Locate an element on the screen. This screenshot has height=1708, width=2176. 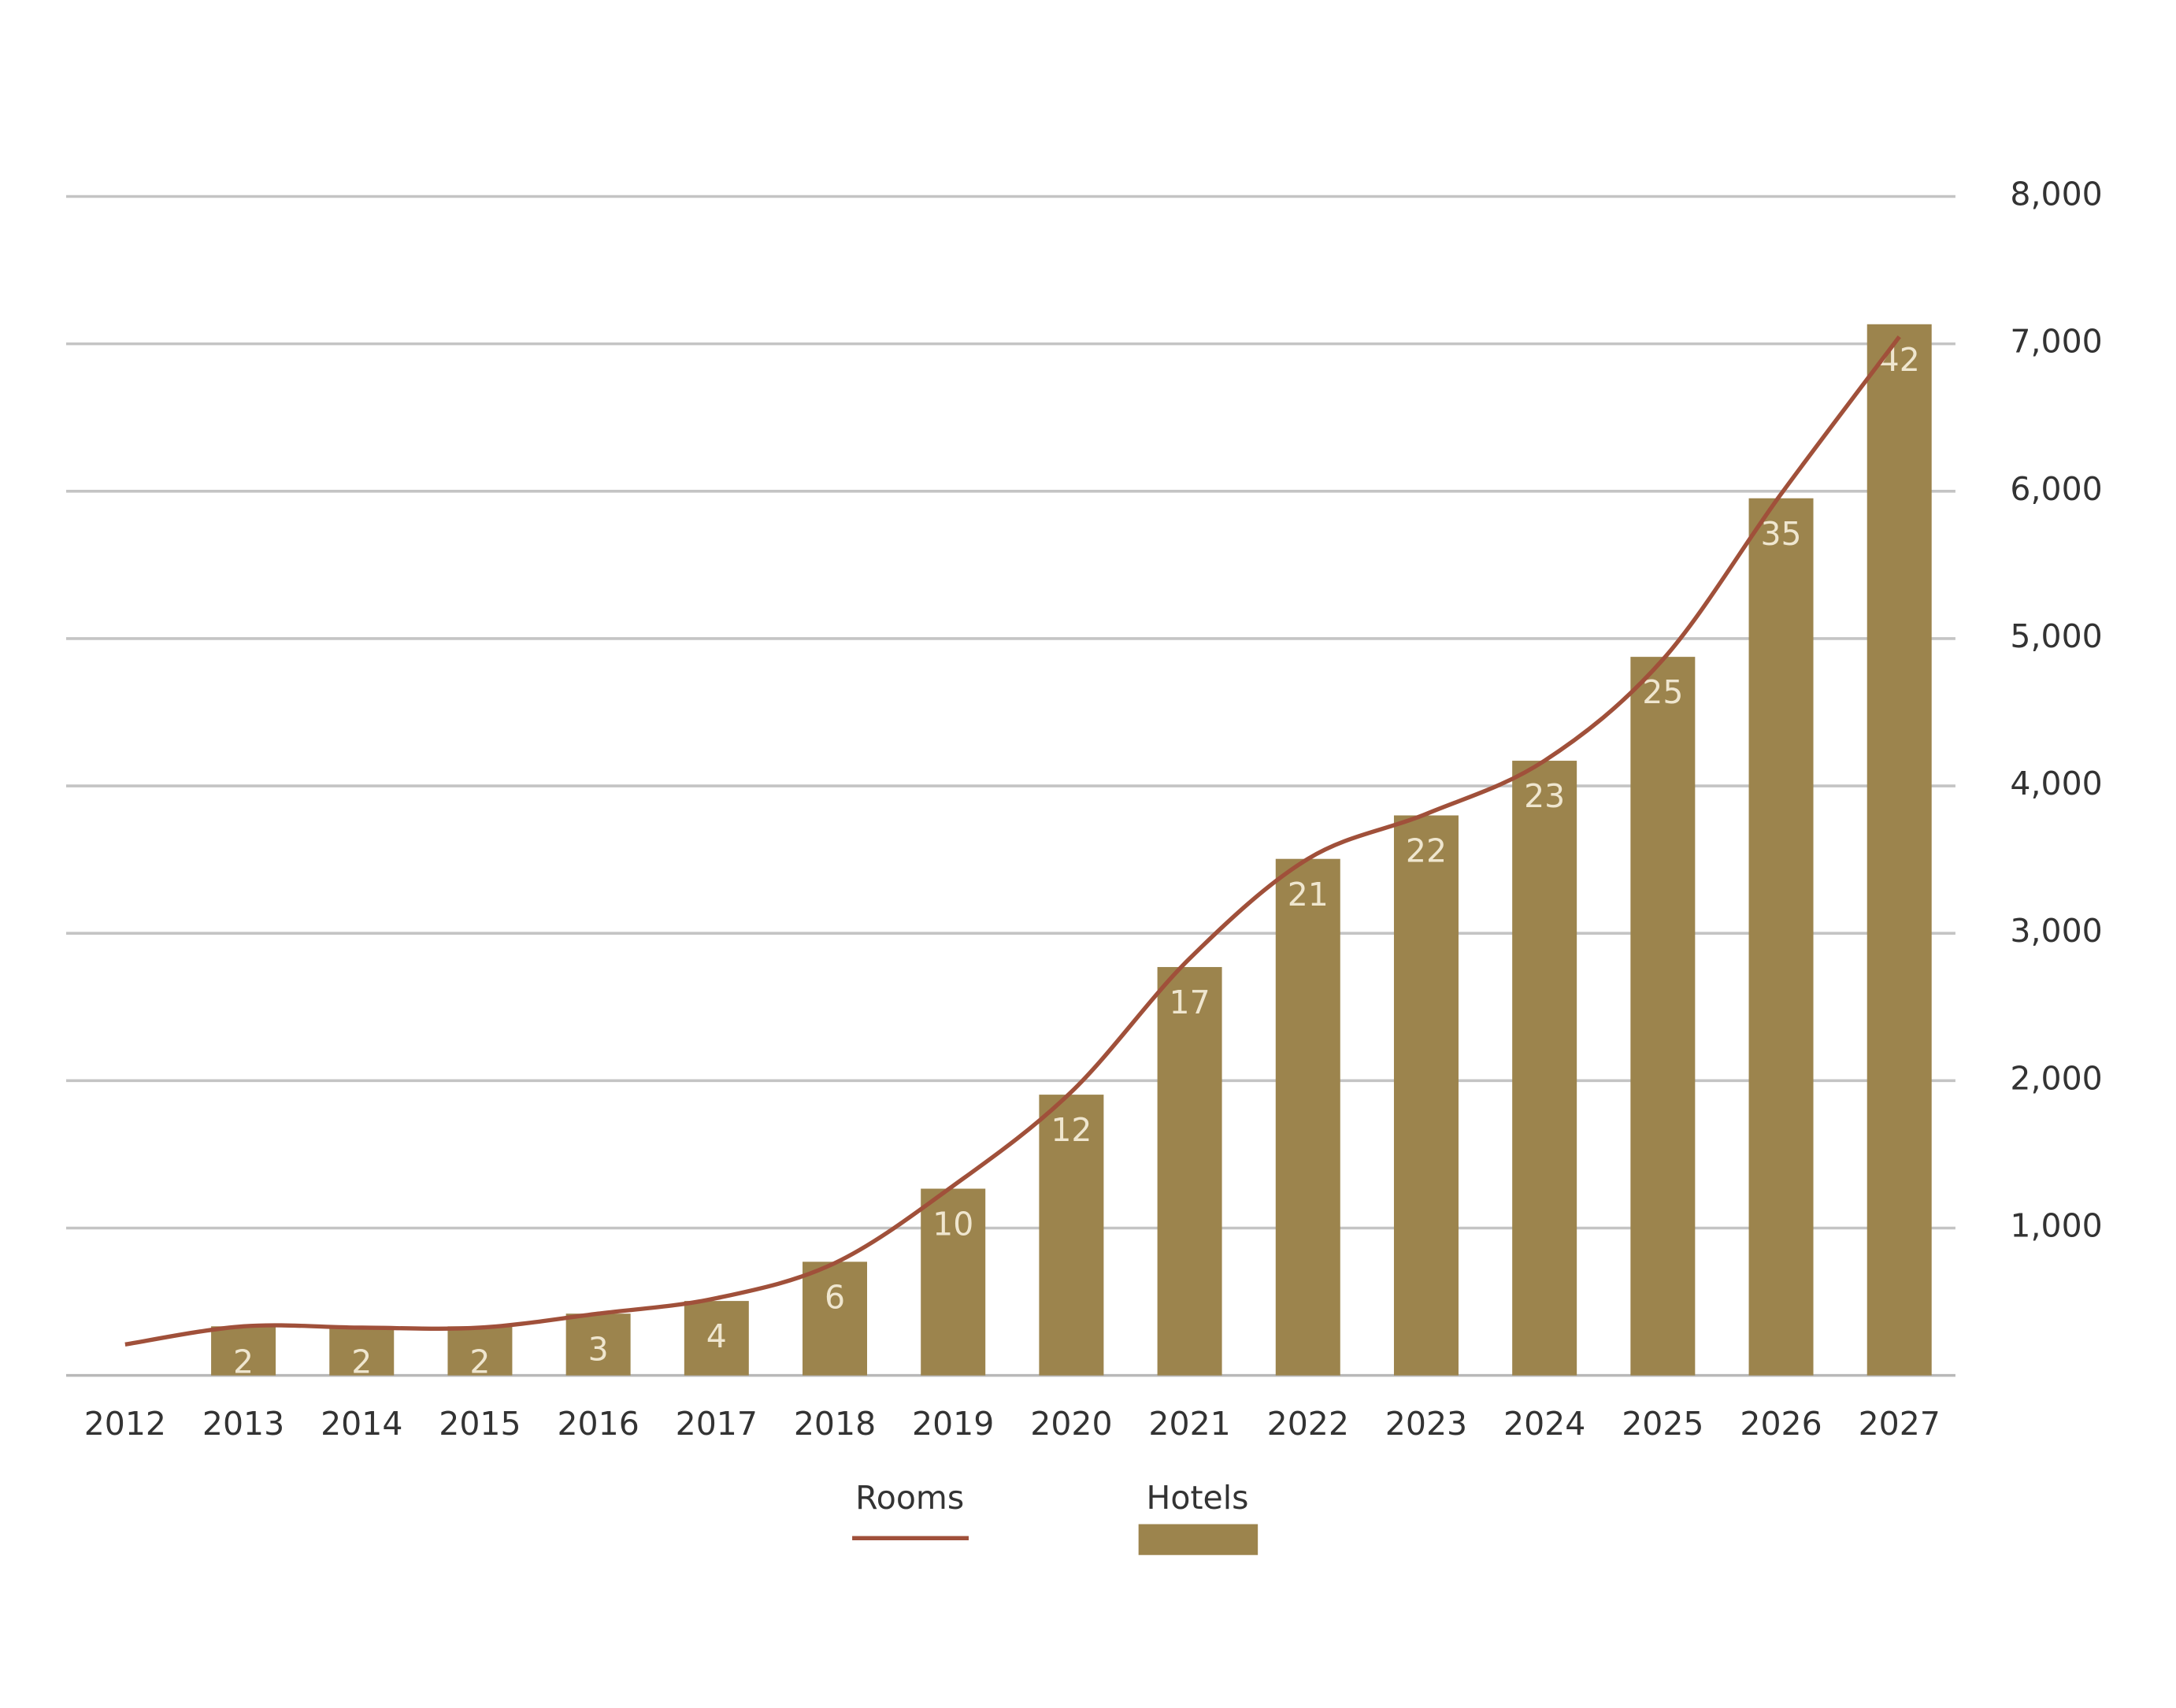
y-tick-label: 4,000 is located at coordinates (2056, 783).